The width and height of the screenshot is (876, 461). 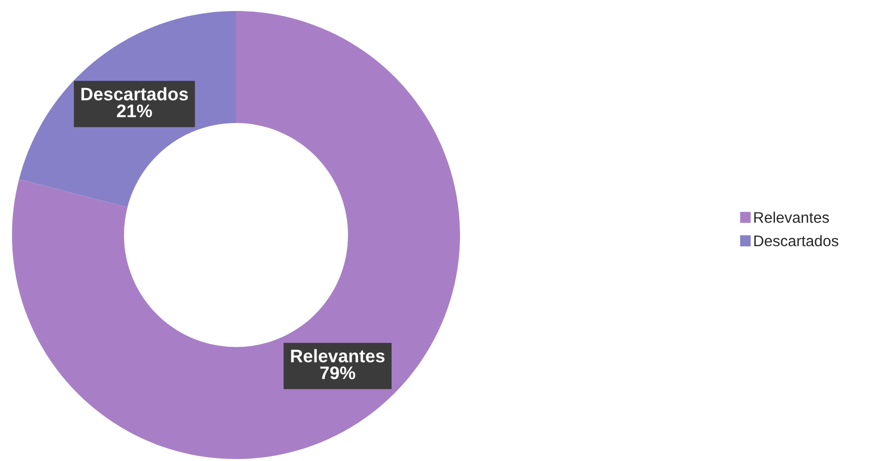 I want to click on data-label: 79%, so click(x=338, y=373).